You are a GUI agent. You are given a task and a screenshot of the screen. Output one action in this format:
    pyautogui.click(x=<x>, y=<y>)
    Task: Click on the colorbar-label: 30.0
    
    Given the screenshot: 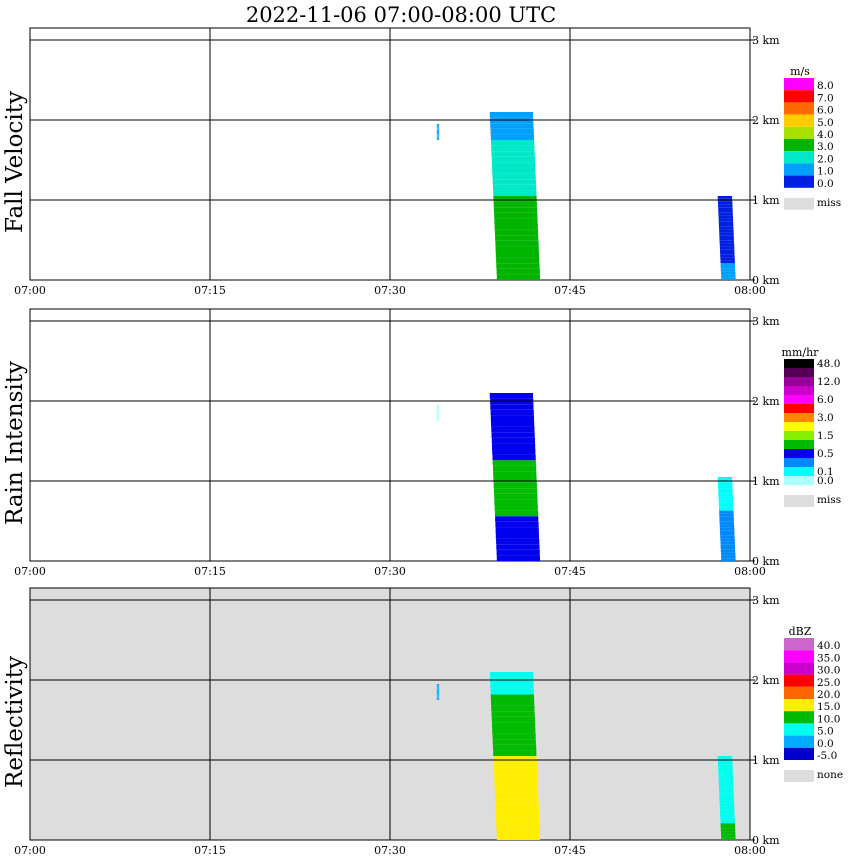 What is the action you would take?
    pyautogui.click(x=828, y=671)
    